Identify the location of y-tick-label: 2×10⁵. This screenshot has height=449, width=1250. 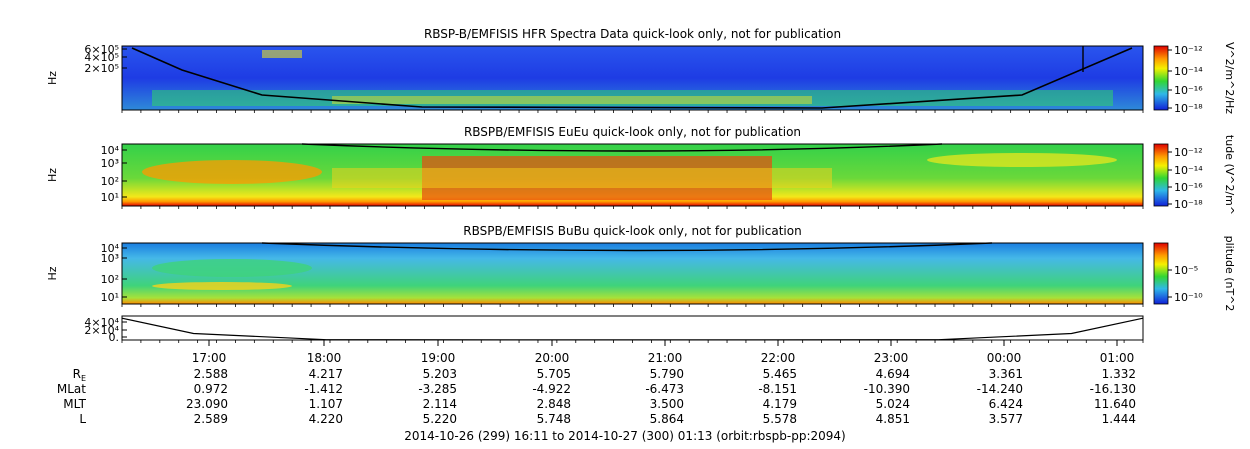
(101, 68).